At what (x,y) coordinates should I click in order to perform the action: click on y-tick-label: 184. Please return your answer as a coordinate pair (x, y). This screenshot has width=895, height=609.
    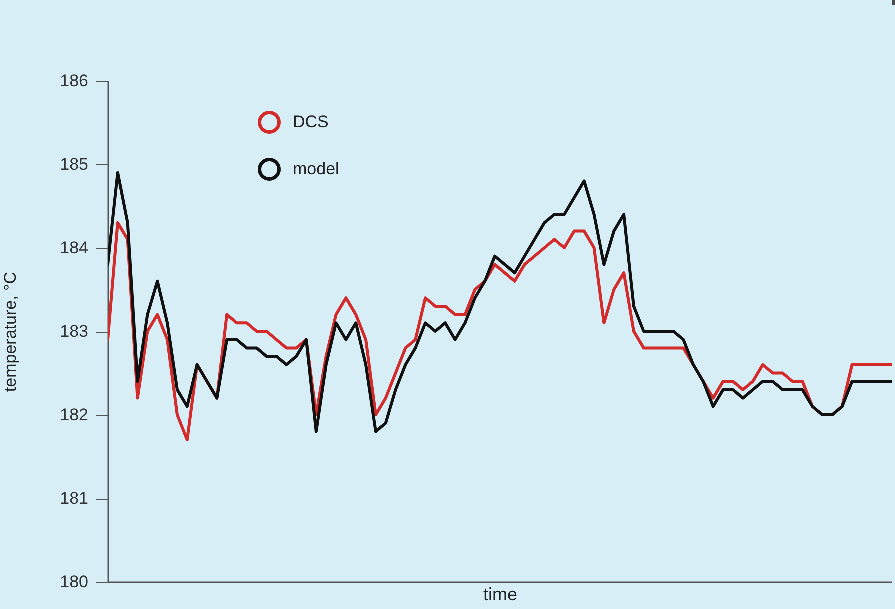
    Looking at the image, I should click on (74, 248).